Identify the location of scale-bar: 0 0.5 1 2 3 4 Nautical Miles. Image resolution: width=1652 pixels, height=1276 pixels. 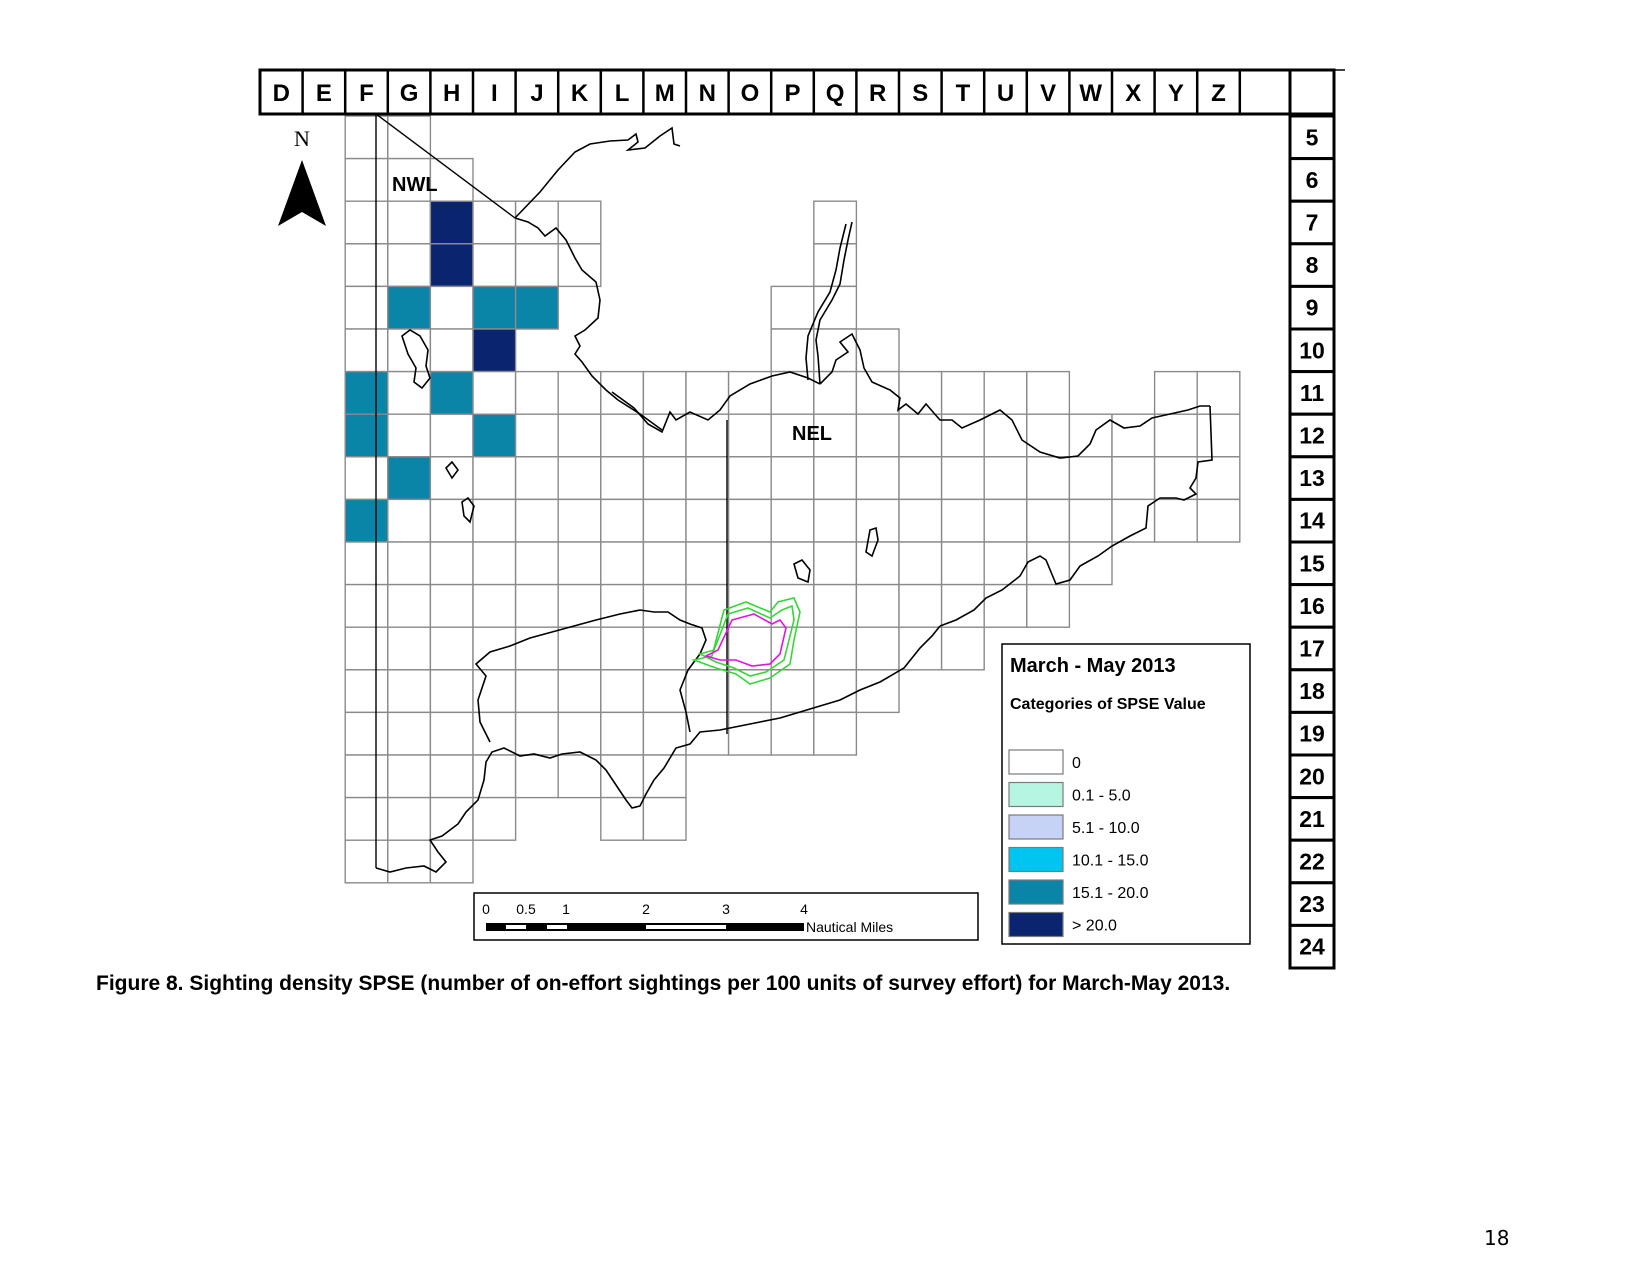
(726, 916).